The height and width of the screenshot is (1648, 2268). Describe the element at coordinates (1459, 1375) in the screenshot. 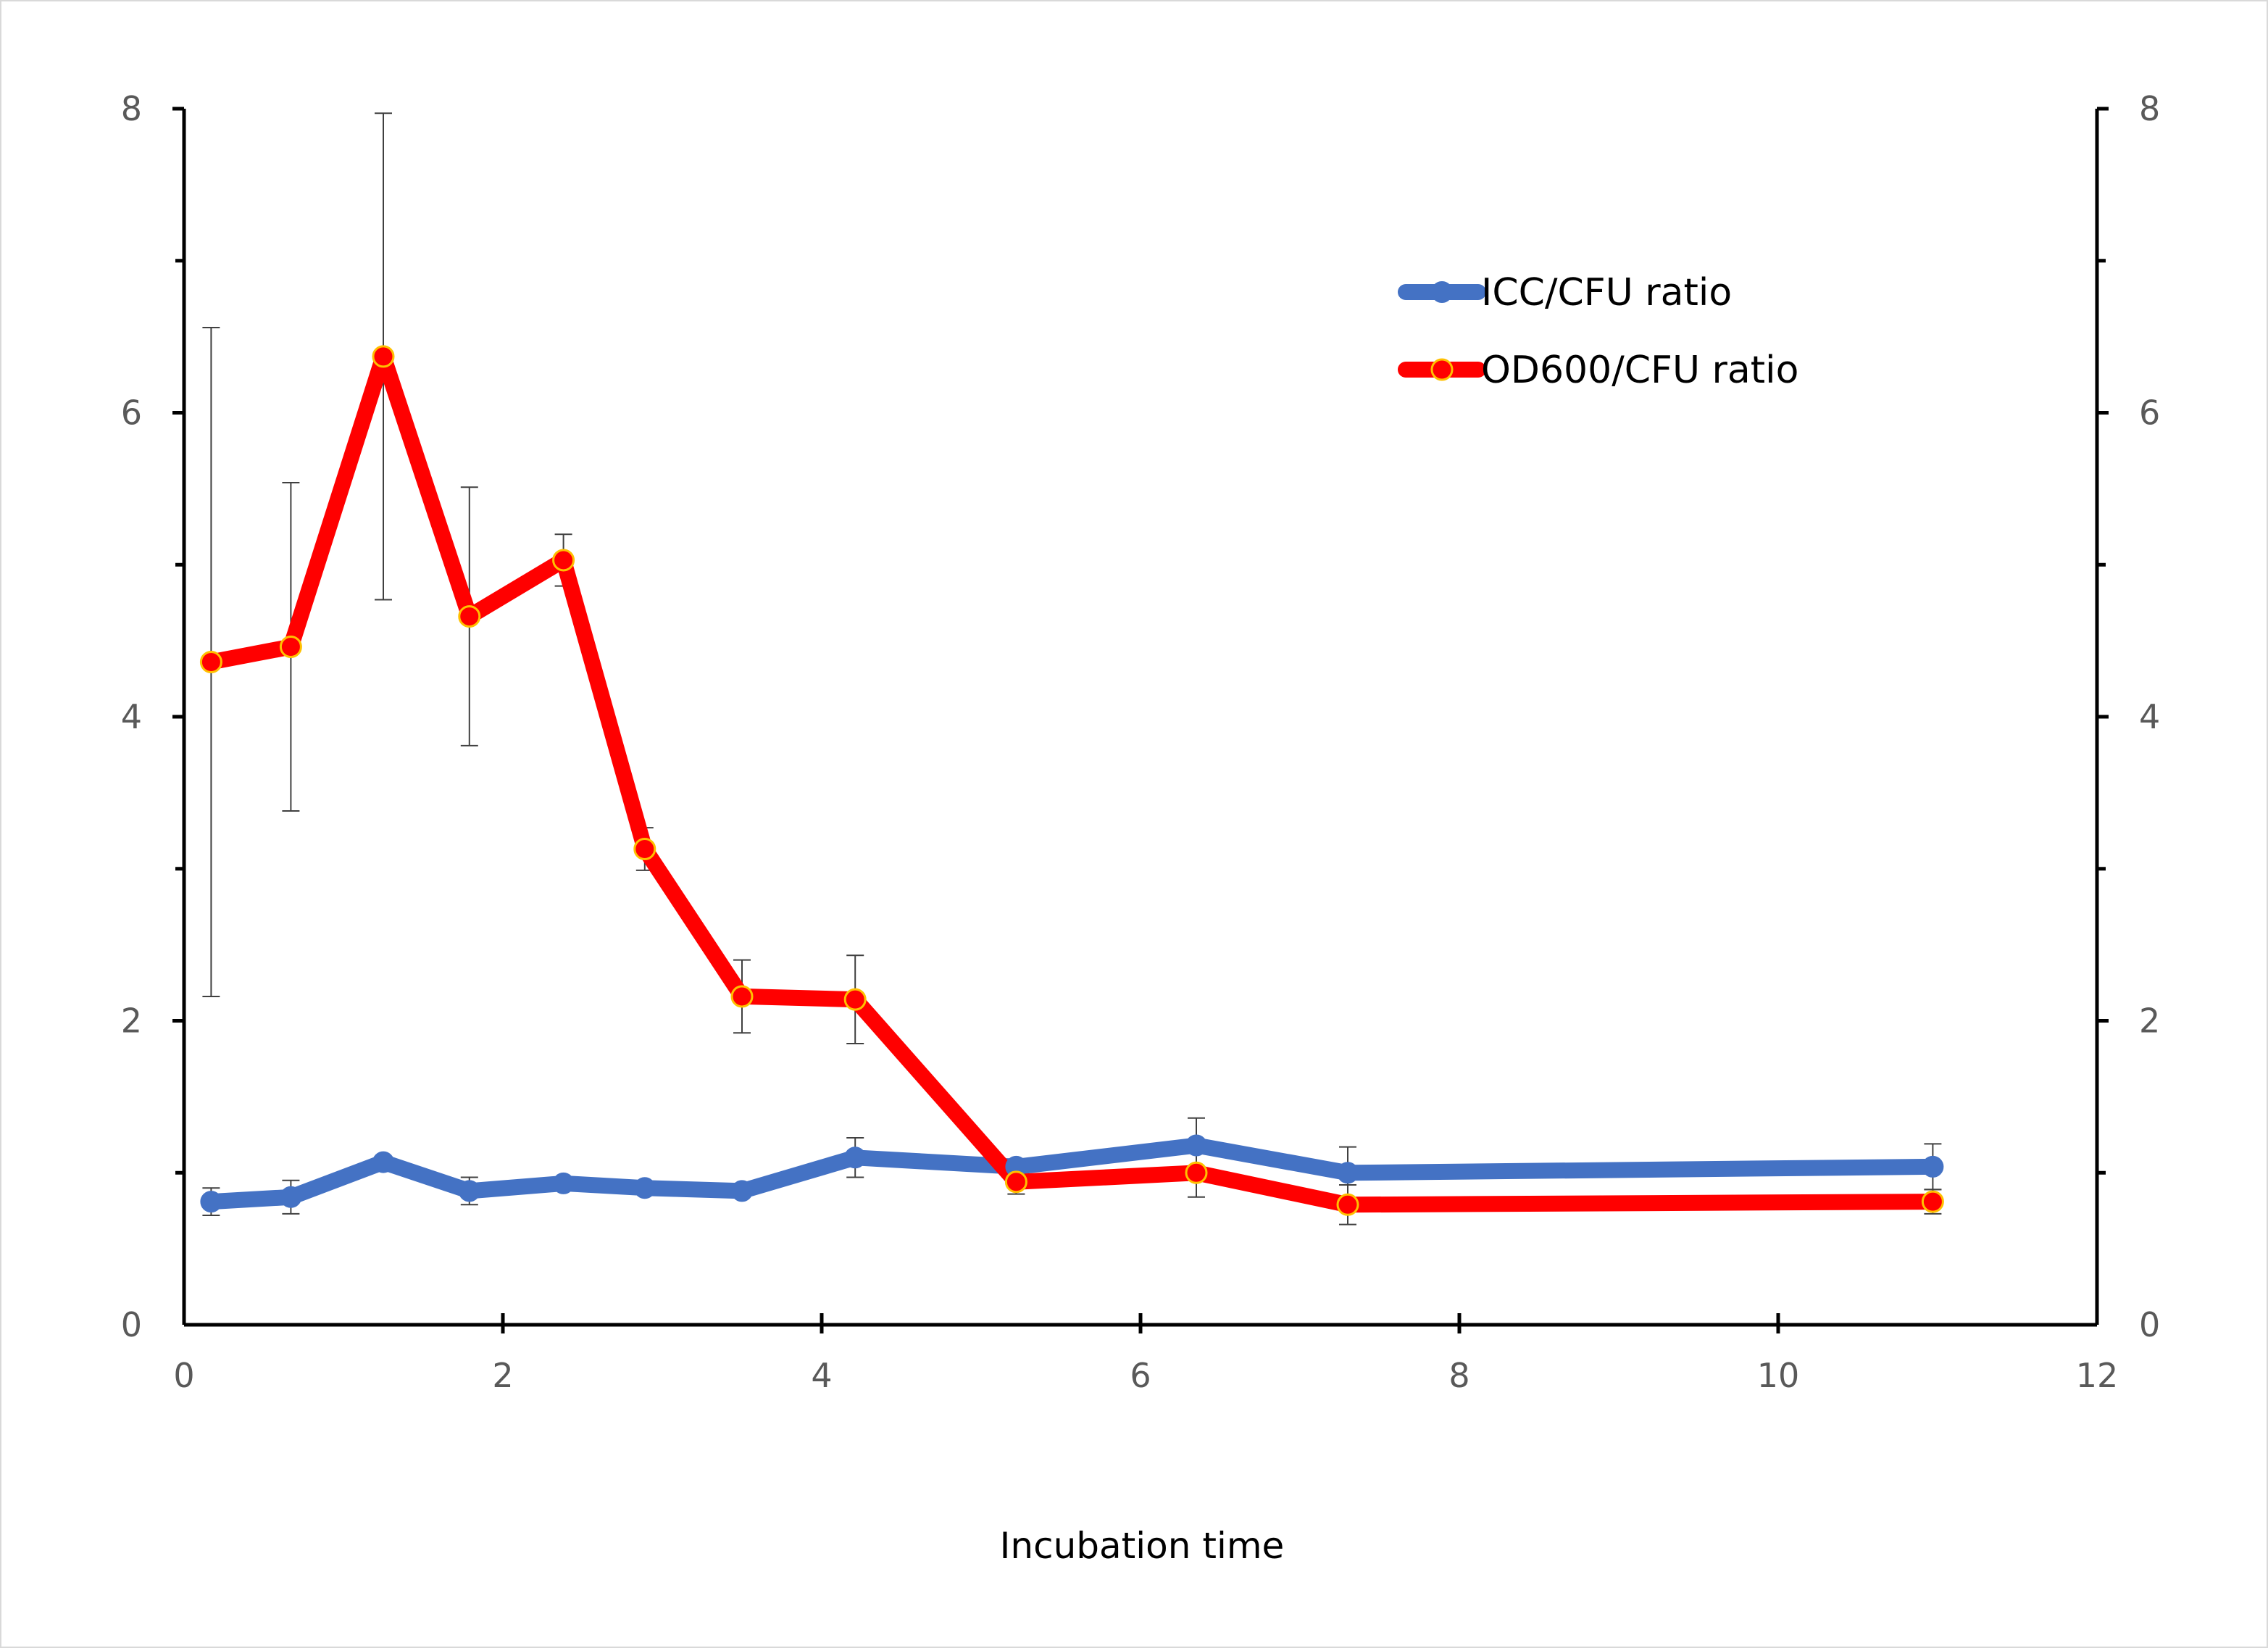

I see `x-tick-label: 8` at that location.